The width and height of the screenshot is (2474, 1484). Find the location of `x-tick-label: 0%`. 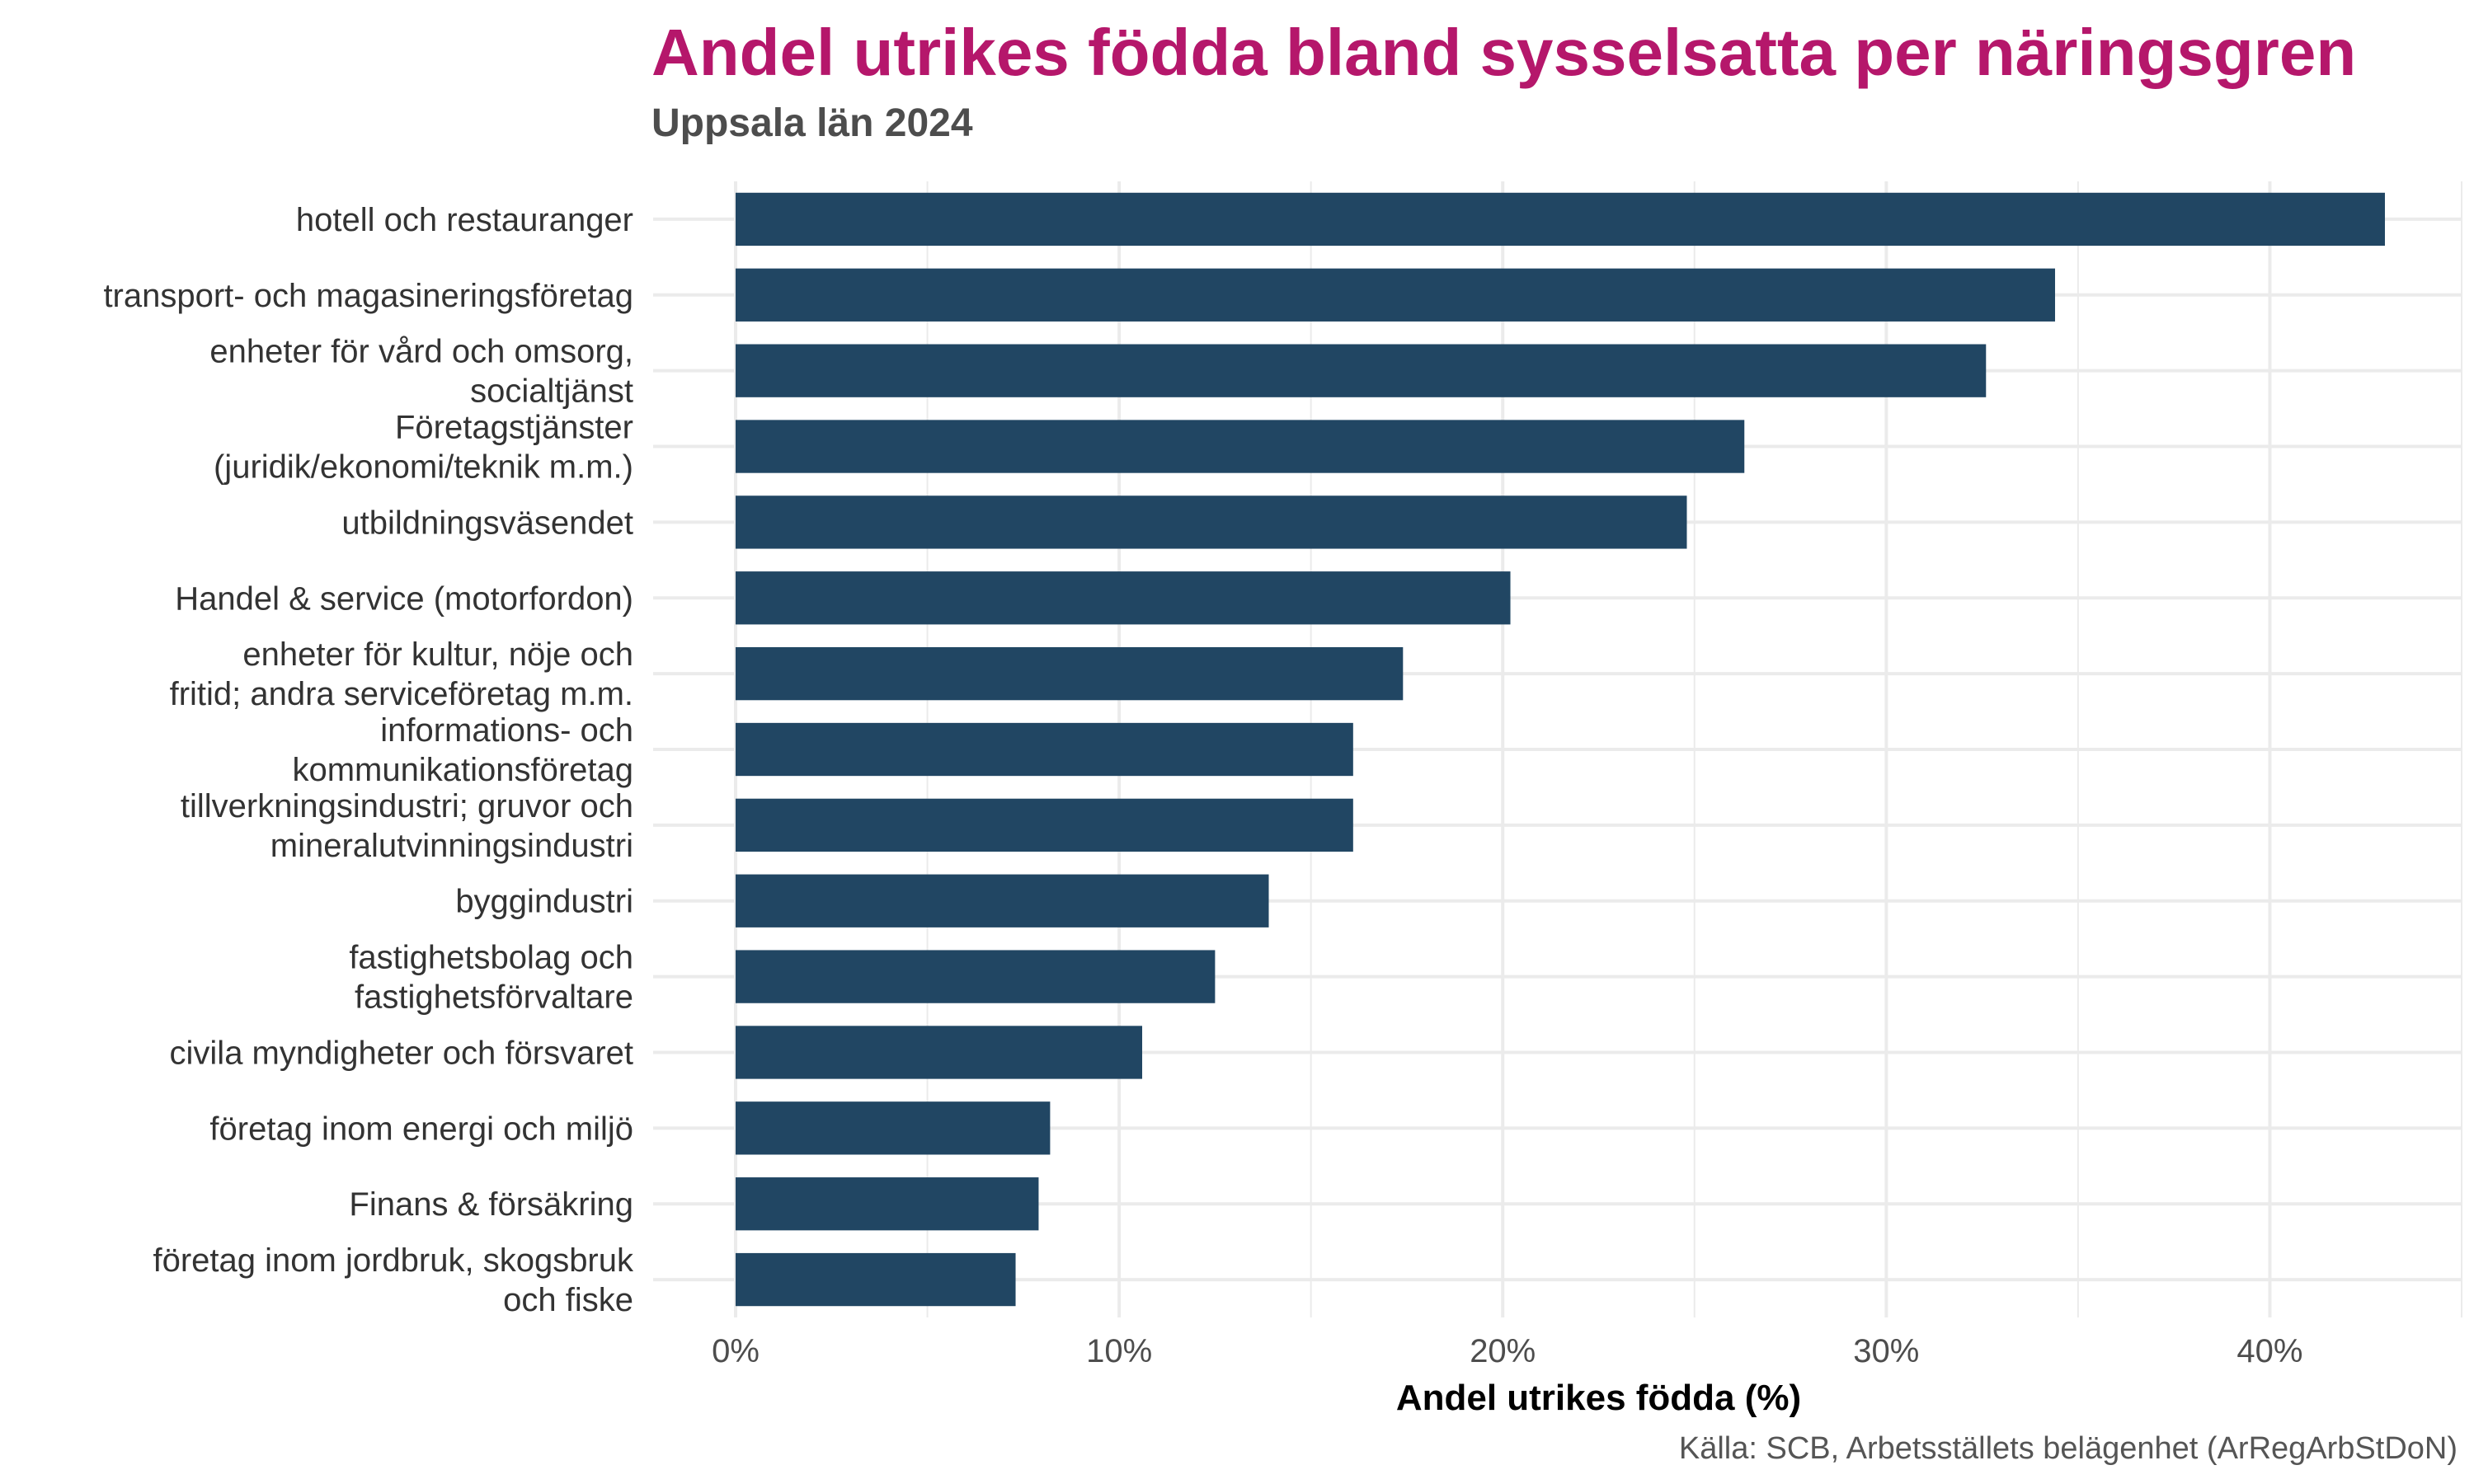

x-tick-label: 0% is located at coordinates (736, 1351).